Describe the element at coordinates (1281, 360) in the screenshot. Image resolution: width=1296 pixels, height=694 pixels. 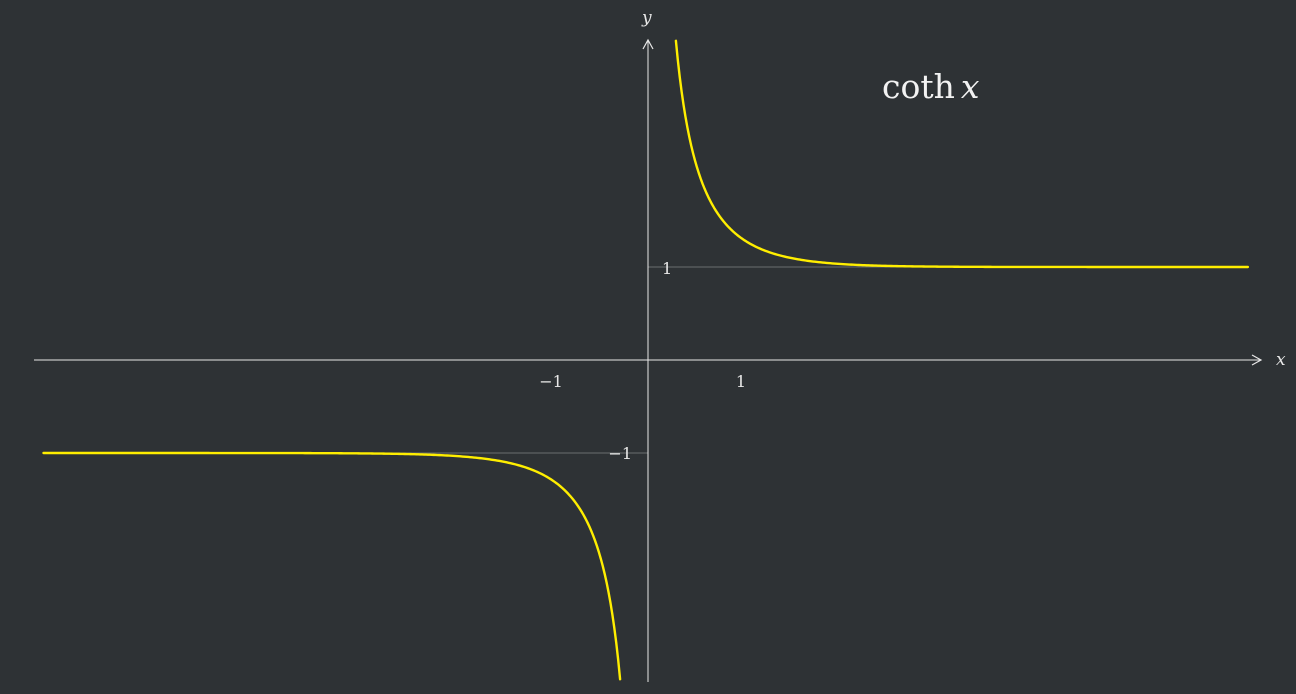
I see `x-axis-label: x` at that location.